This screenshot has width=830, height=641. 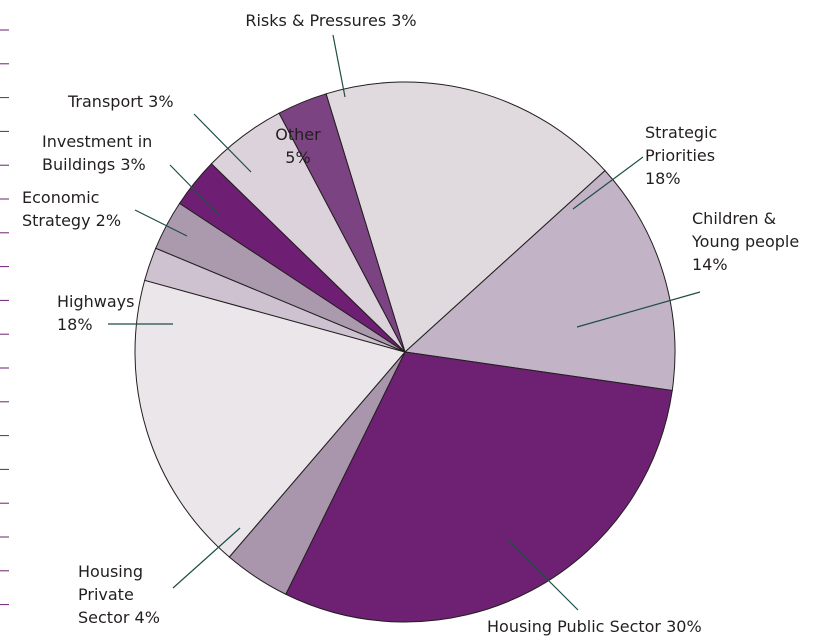 What do you see at coordinates (119, 594) in the screenshot?
I see `slice-label-3: Housing Private Sector 4%` at bounding box center [119, 594].